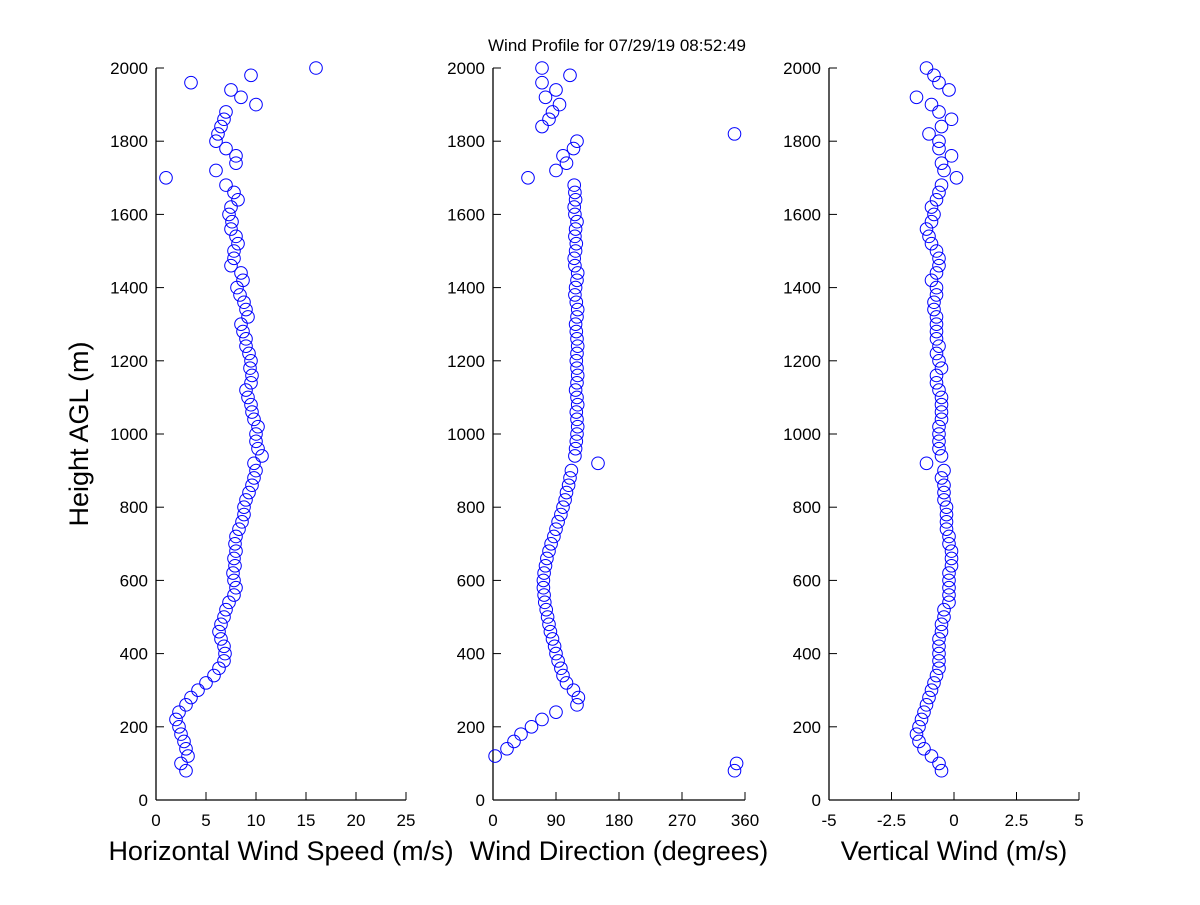 The height and width of the screenshot is (905, 1200). I want to click on y-tick-label: 1800, so click(466, 141).